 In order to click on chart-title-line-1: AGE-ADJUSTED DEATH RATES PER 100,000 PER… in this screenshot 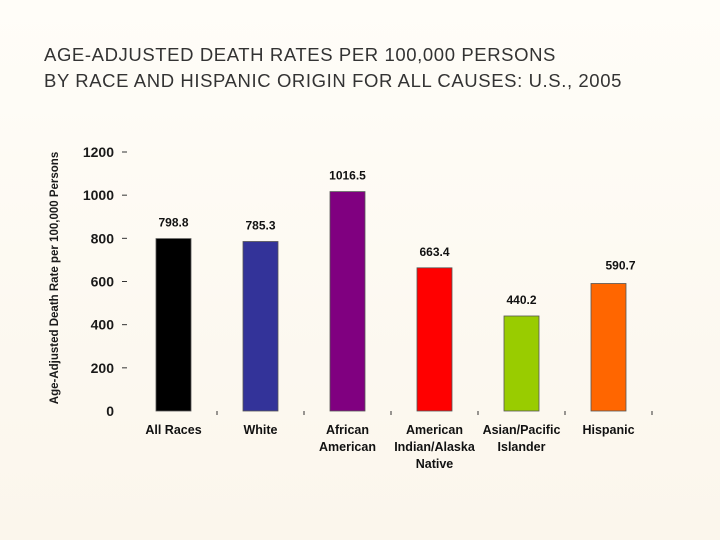, I will do `click(300, 54)`.